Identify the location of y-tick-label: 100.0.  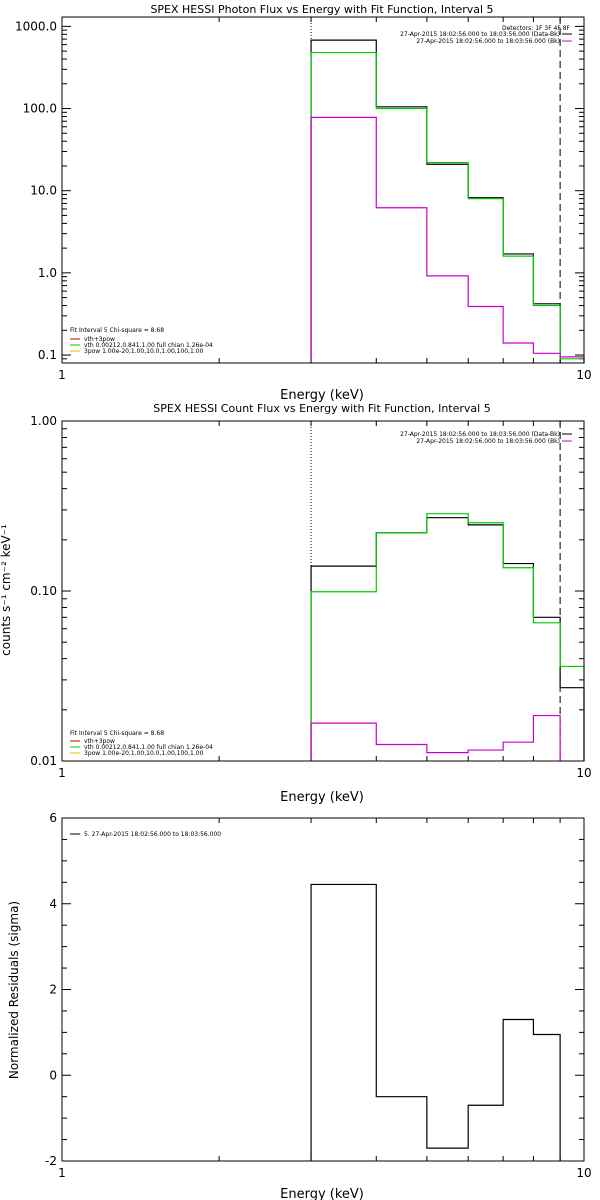
(40, 109).